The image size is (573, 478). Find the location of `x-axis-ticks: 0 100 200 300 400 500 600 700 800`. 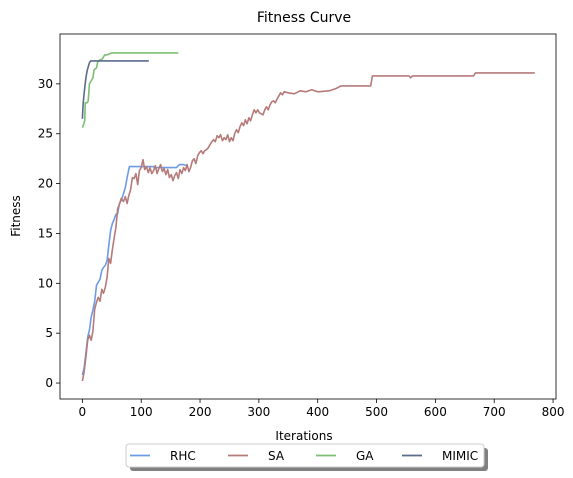

x-axis-ticks: 0 100 200 300 400 500 600 700 800 is located at coordinates (322, 409).